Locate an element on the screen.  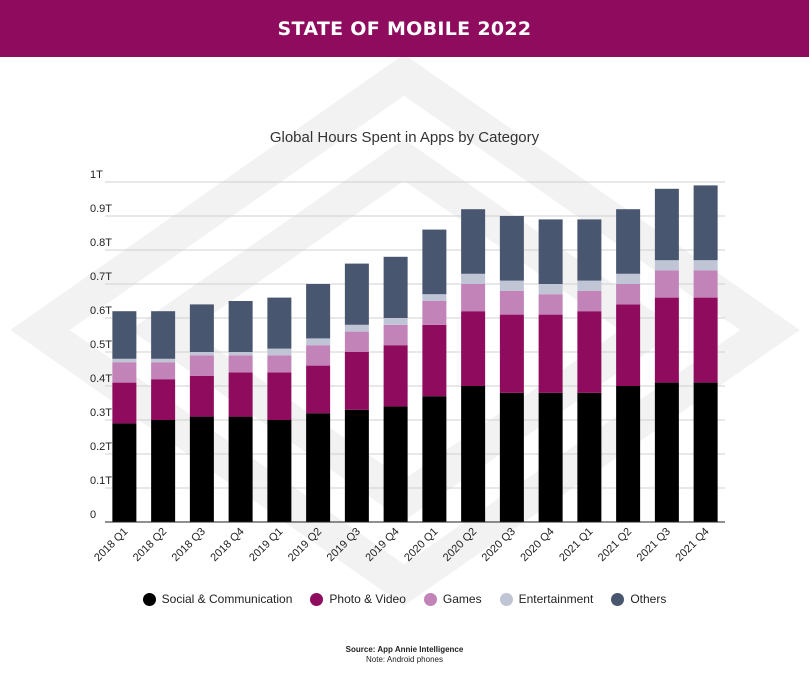
y-tick-label: 0.8T is located at coordinates (101, 243).